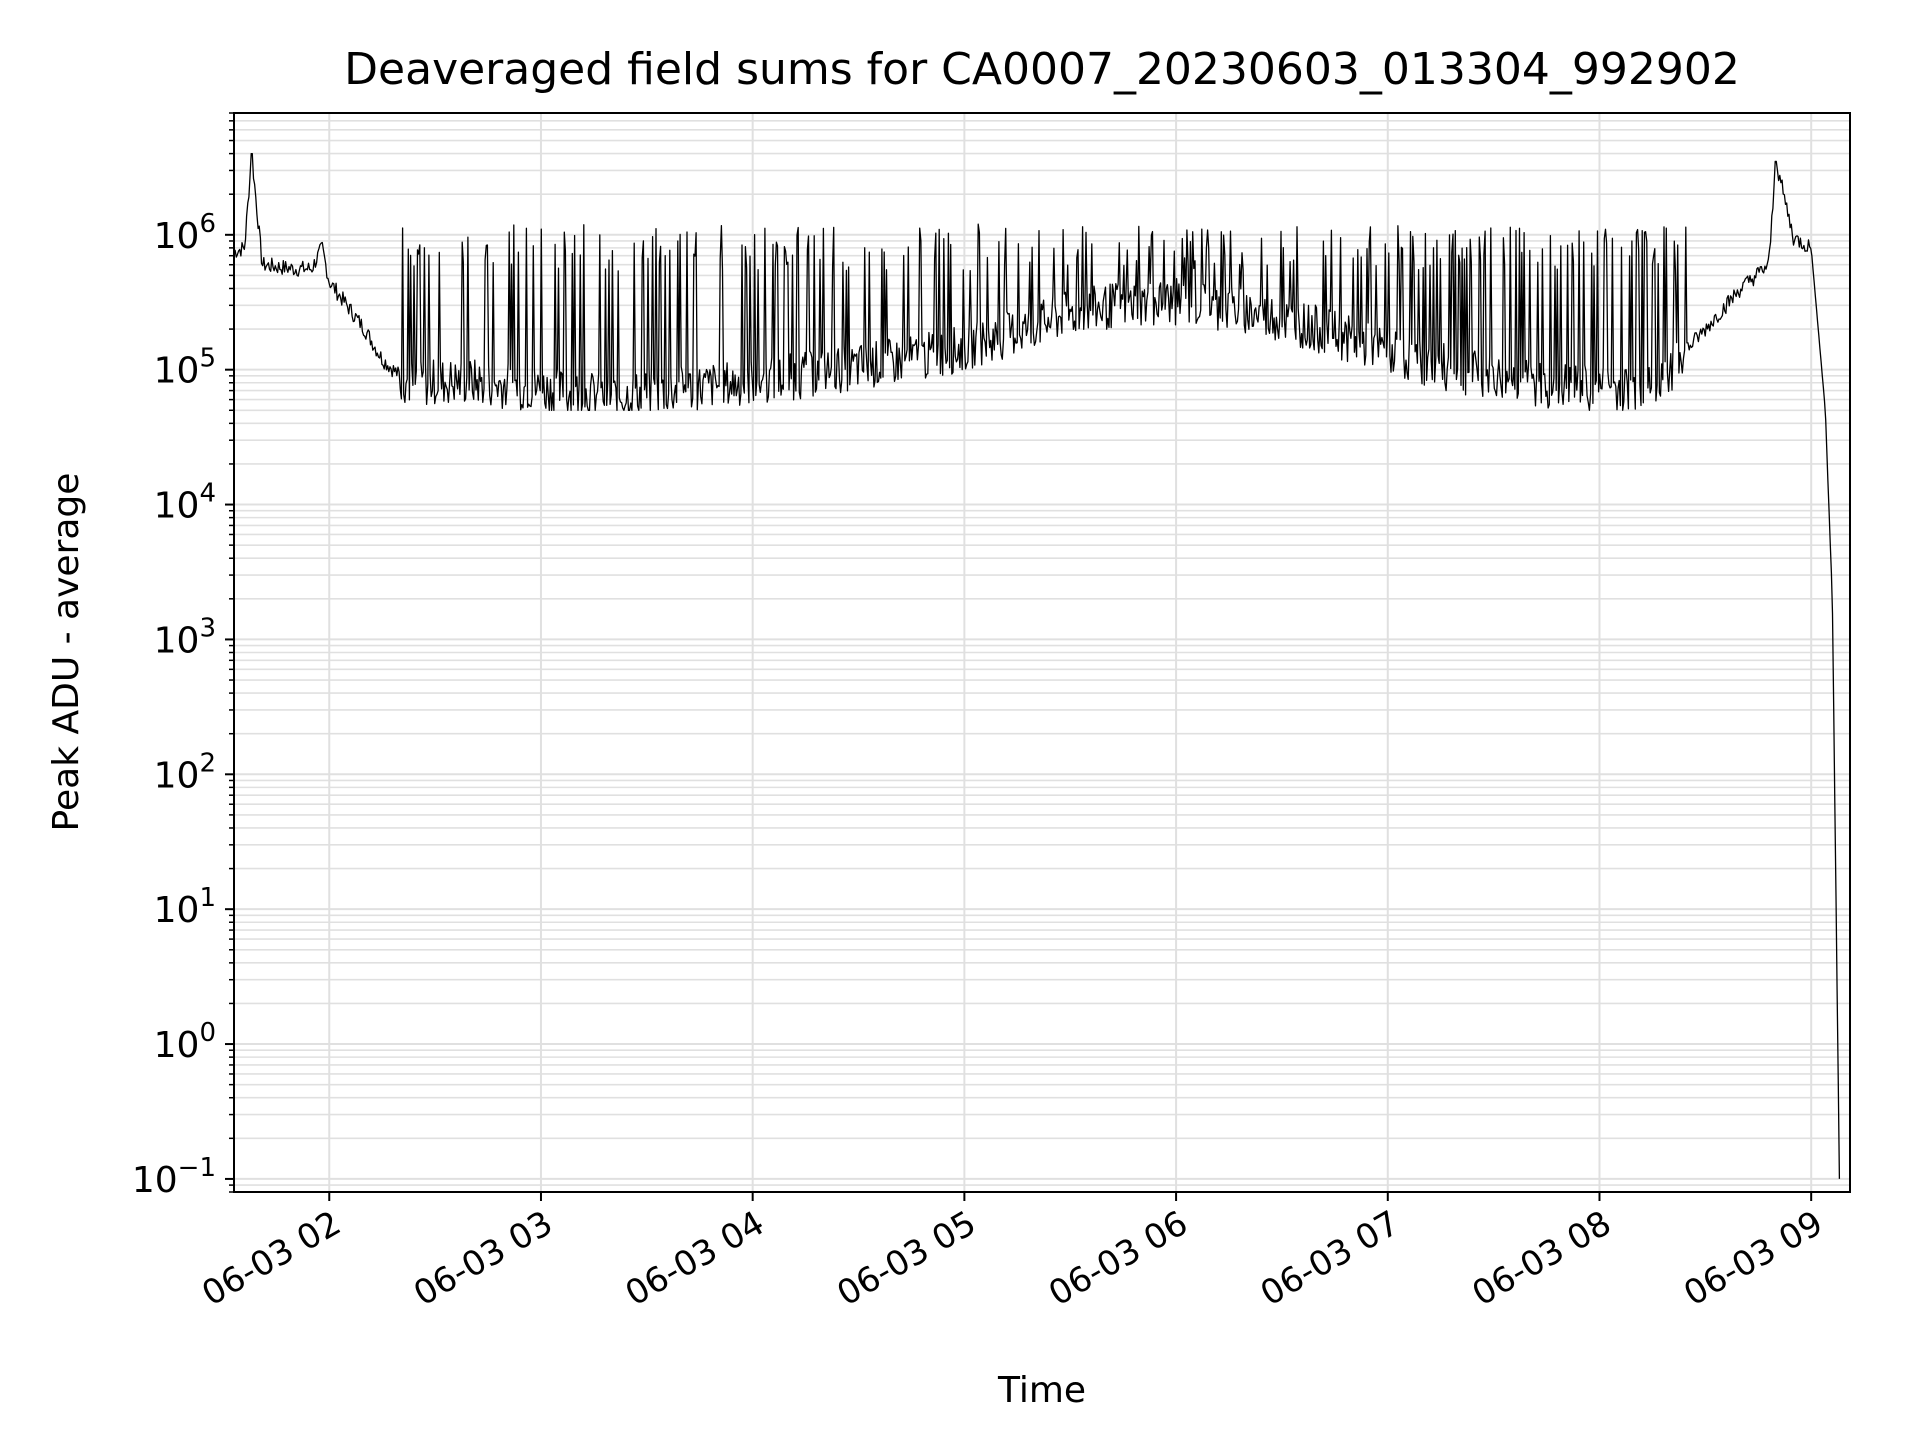 This screenshot has height=1444, width=1920. I want to click on y-tick-label: 10², so click(185, 772).